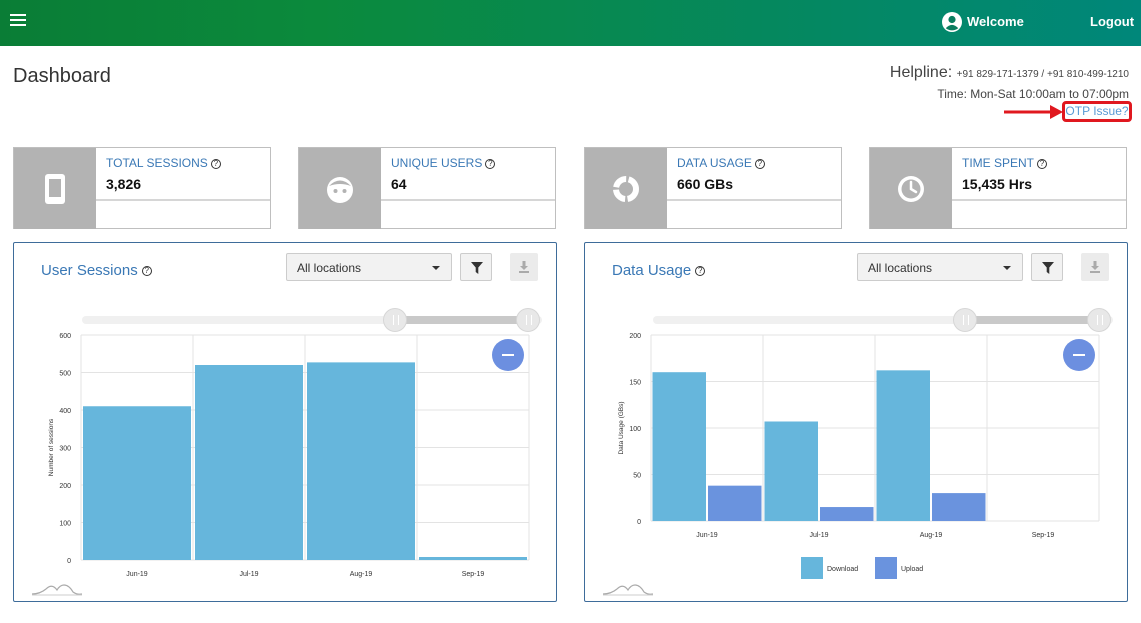 The width and height of the screenshot is (1141, 623). Describe the element at coordinates (89, 270) in the screenshot. I see `panel-title: User Sessions` at that location.